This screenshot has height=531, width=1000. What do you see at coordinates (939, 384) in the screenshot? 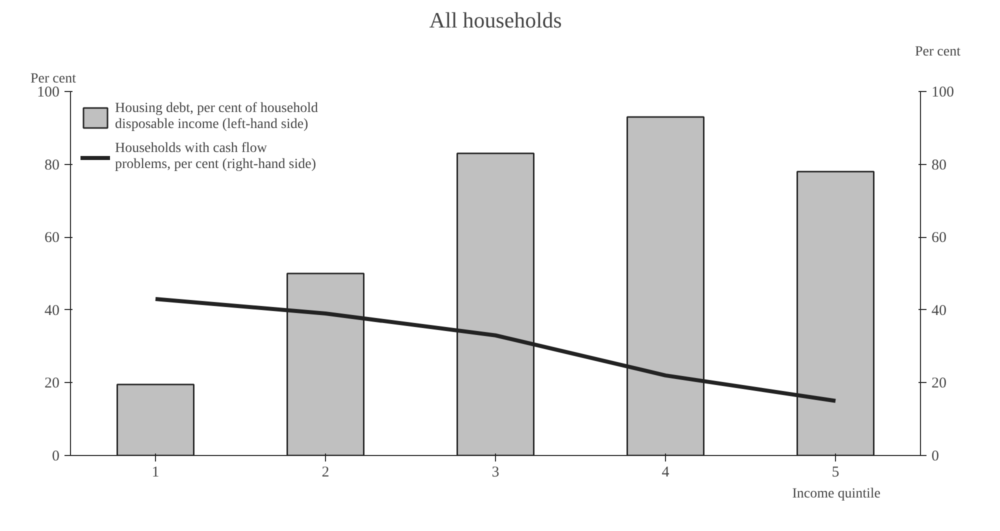
I see `y2-tick-label: 20` at bounding box center [939, 384].